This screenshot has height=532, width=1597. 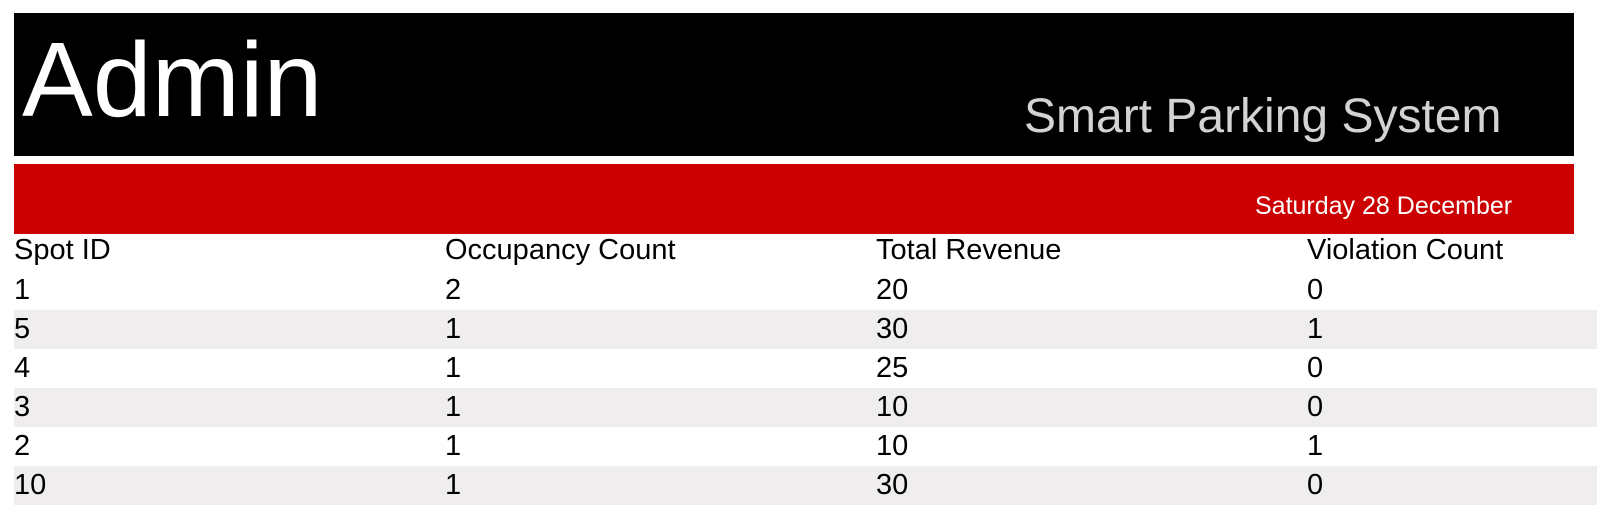 What do you see at coordinates (30, 485) in the screenshot?
I see `cell-spot-id: 10` at bounding box center [30, 485].